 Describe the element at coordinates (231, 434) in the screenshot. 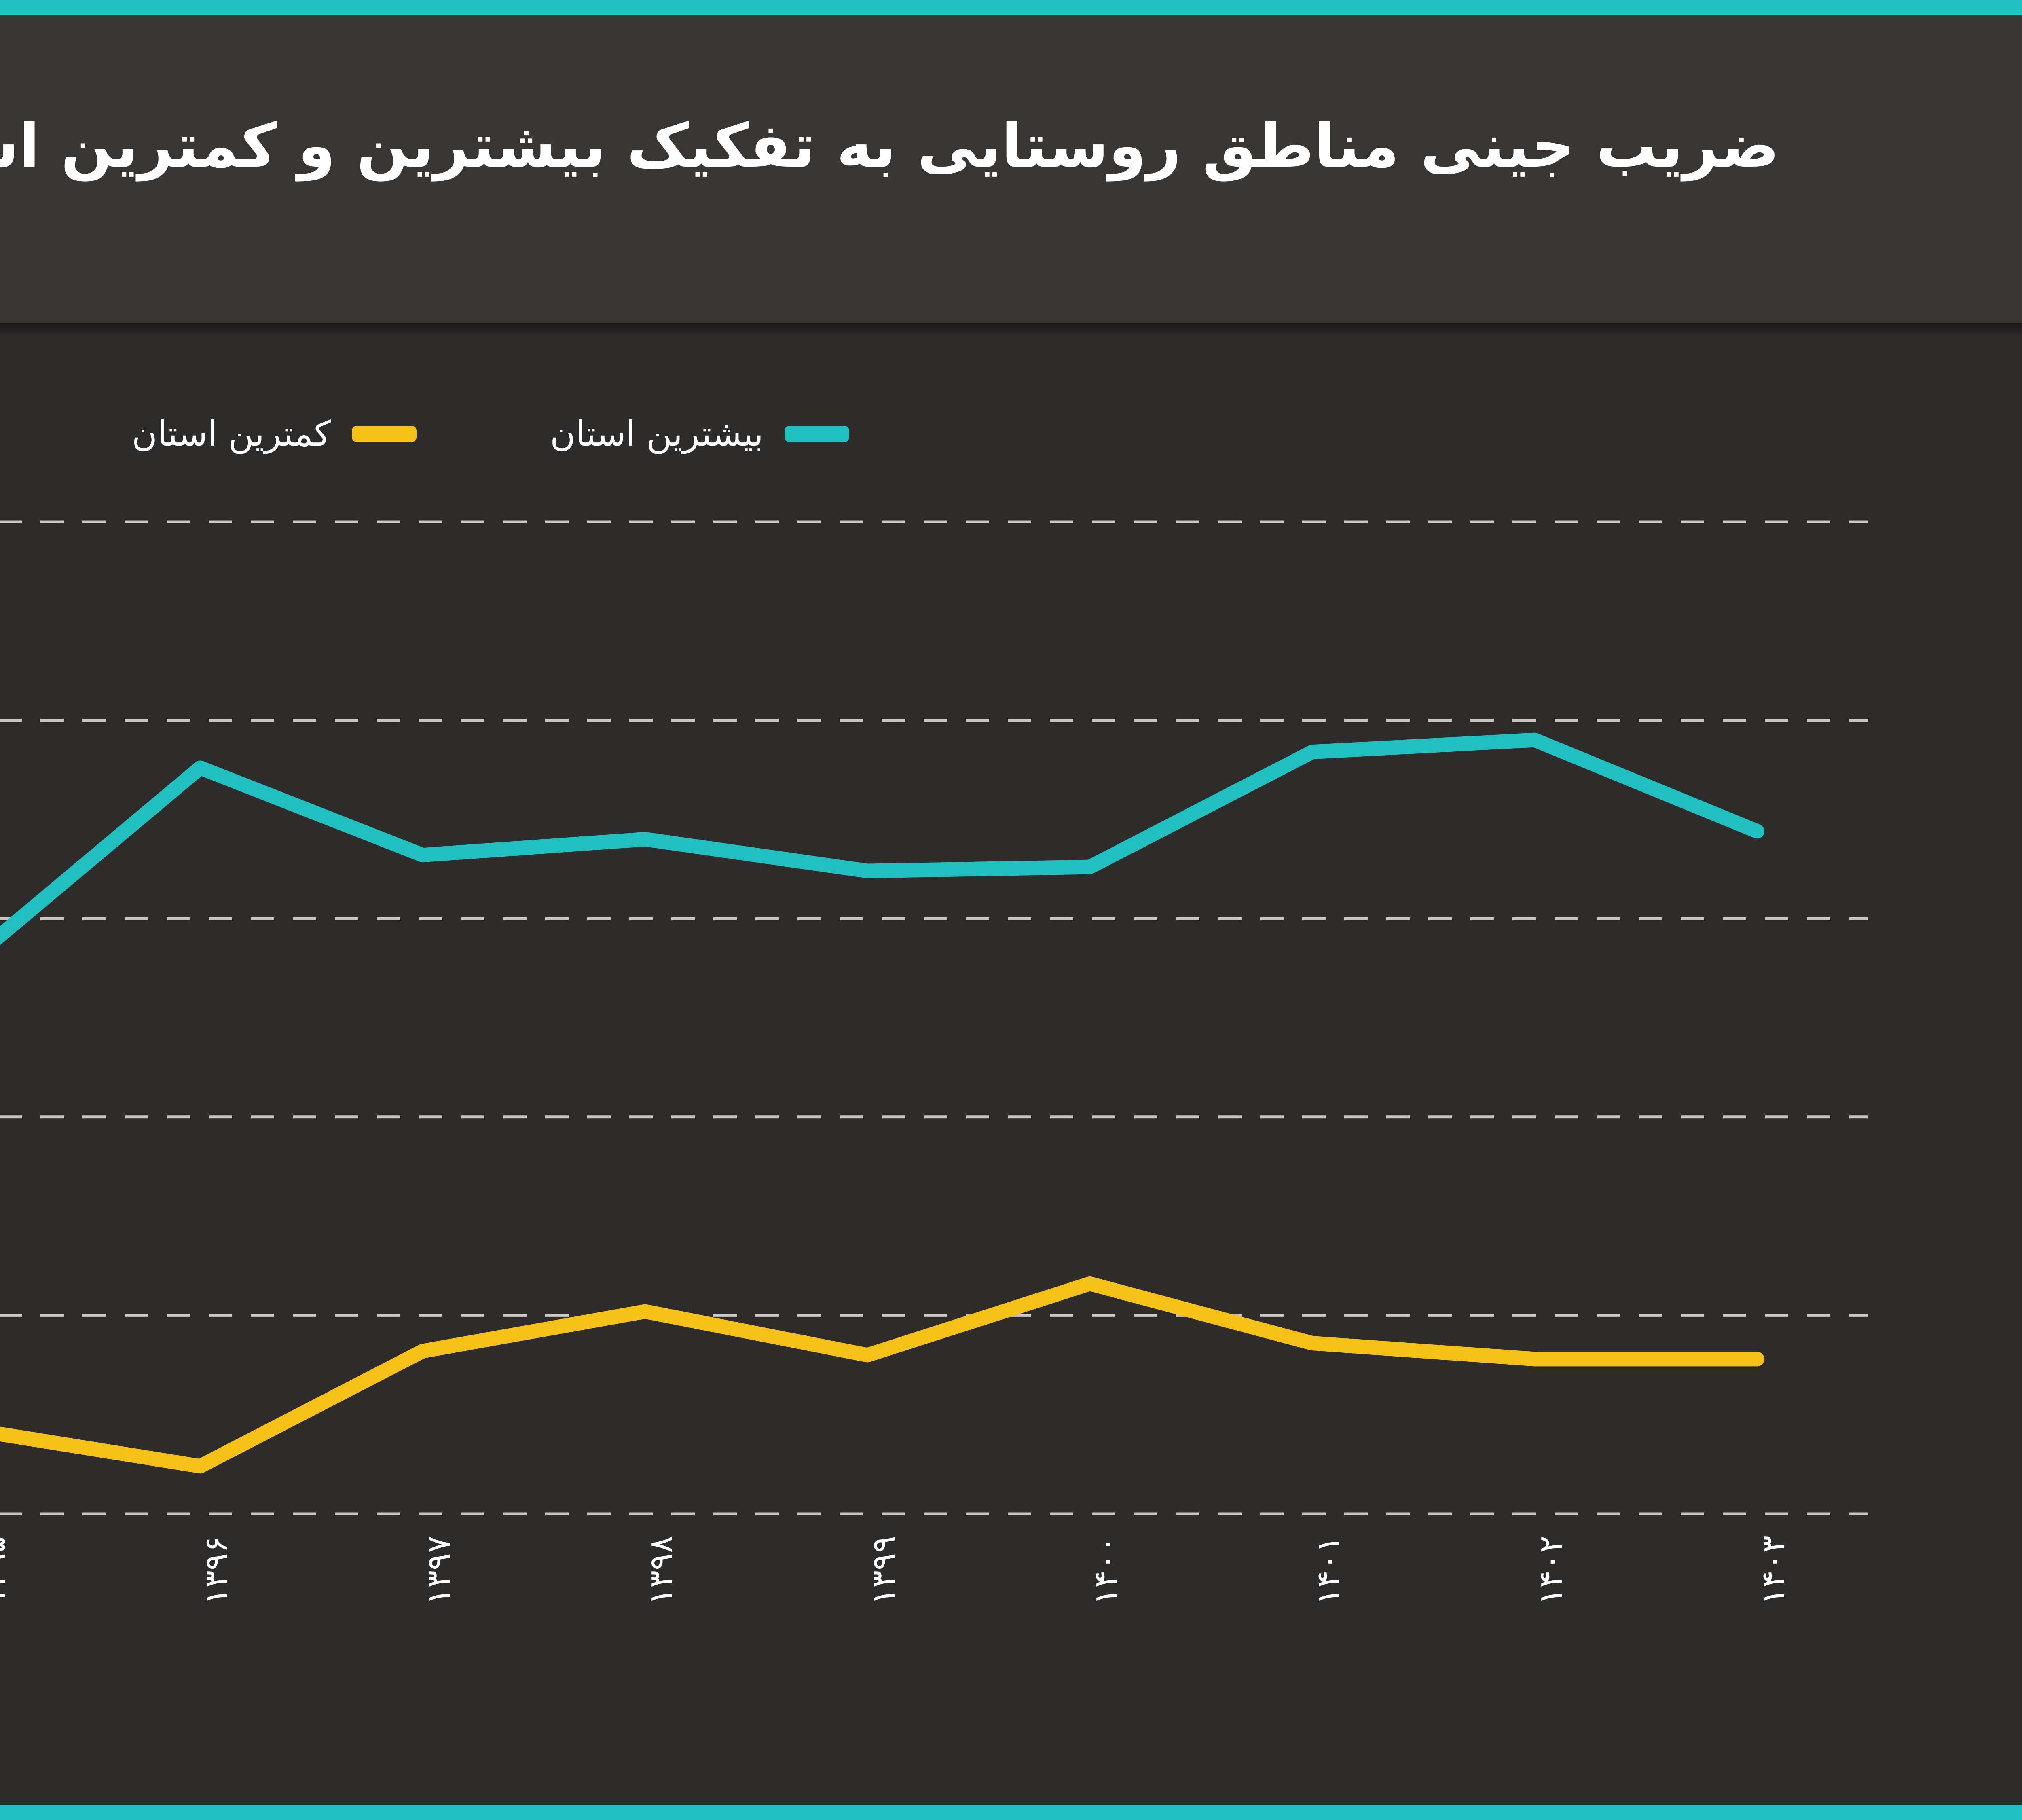

I see `legend-label-lowest: کمترین استان` at that location.